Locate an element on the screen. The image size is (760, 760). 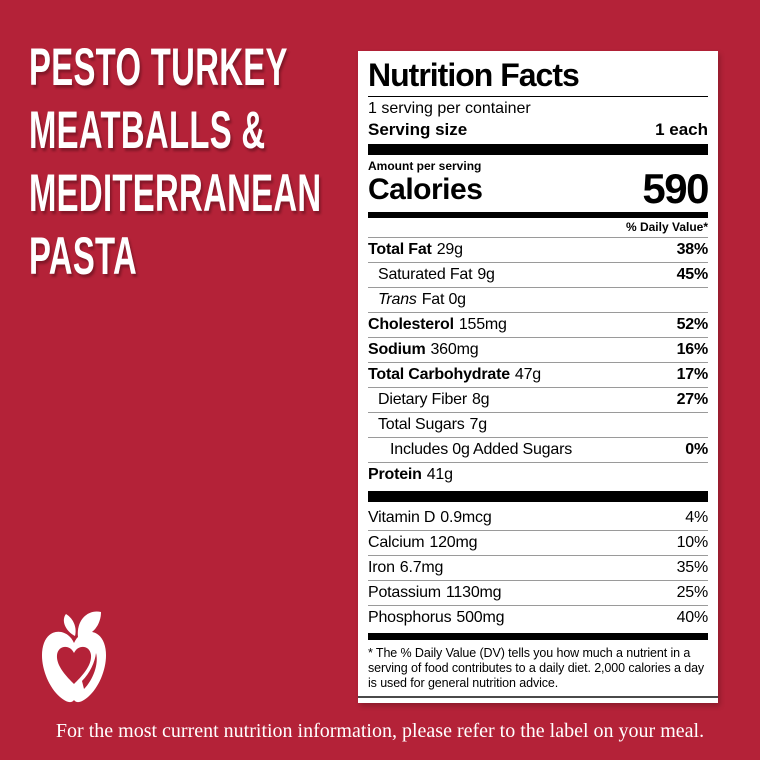
nutrient-row-protein: Protein 41g is located at coordinates (538, 474).